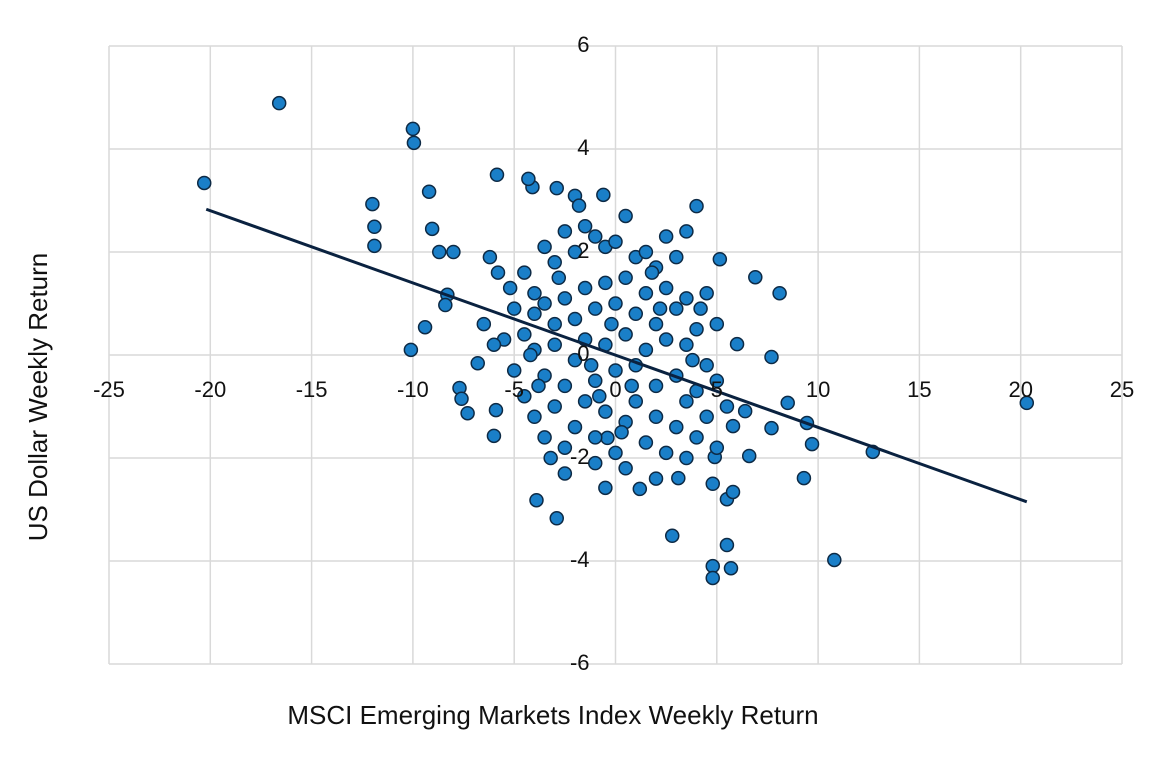 This screenshot has height=757, width=1159. What do you see at coordinates (38, 397) in the screenshot?
I see `y-axis-title: US Dollar Weekly Return` at bounding box center [38, 397].